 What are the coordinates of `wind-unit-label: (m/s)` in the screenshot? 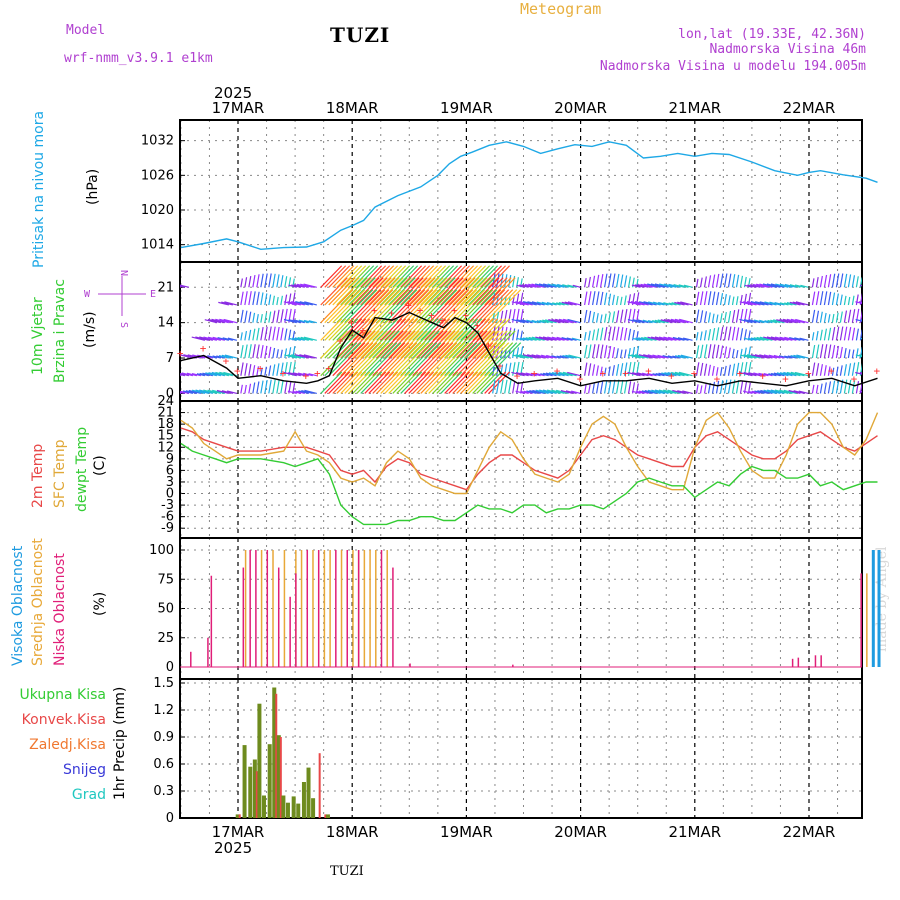 It's located at (90, 329).